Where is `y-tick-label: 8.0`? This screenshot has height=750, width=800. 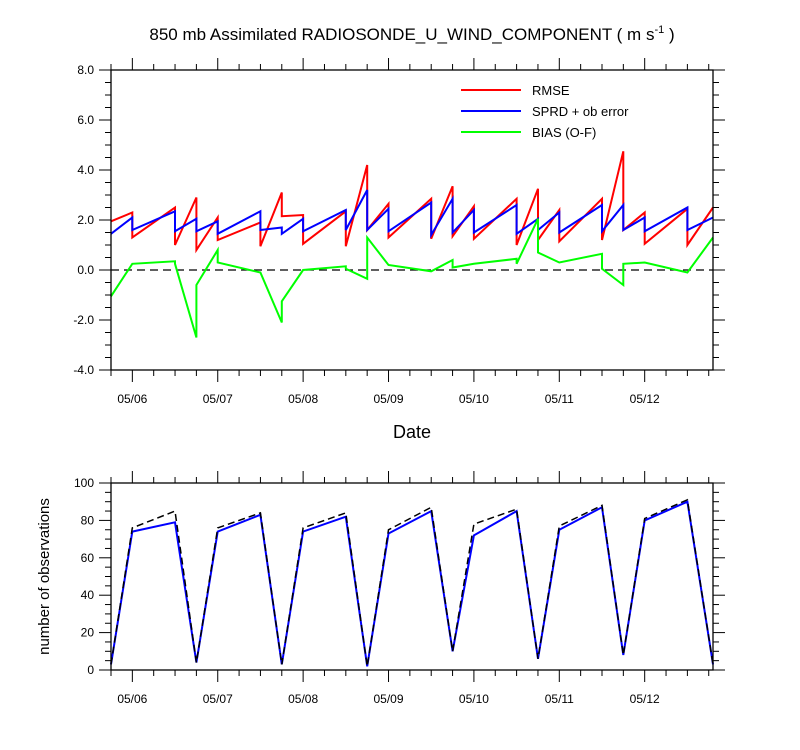 y-tick-label: 8.0 is located at coordinates (85, 70).